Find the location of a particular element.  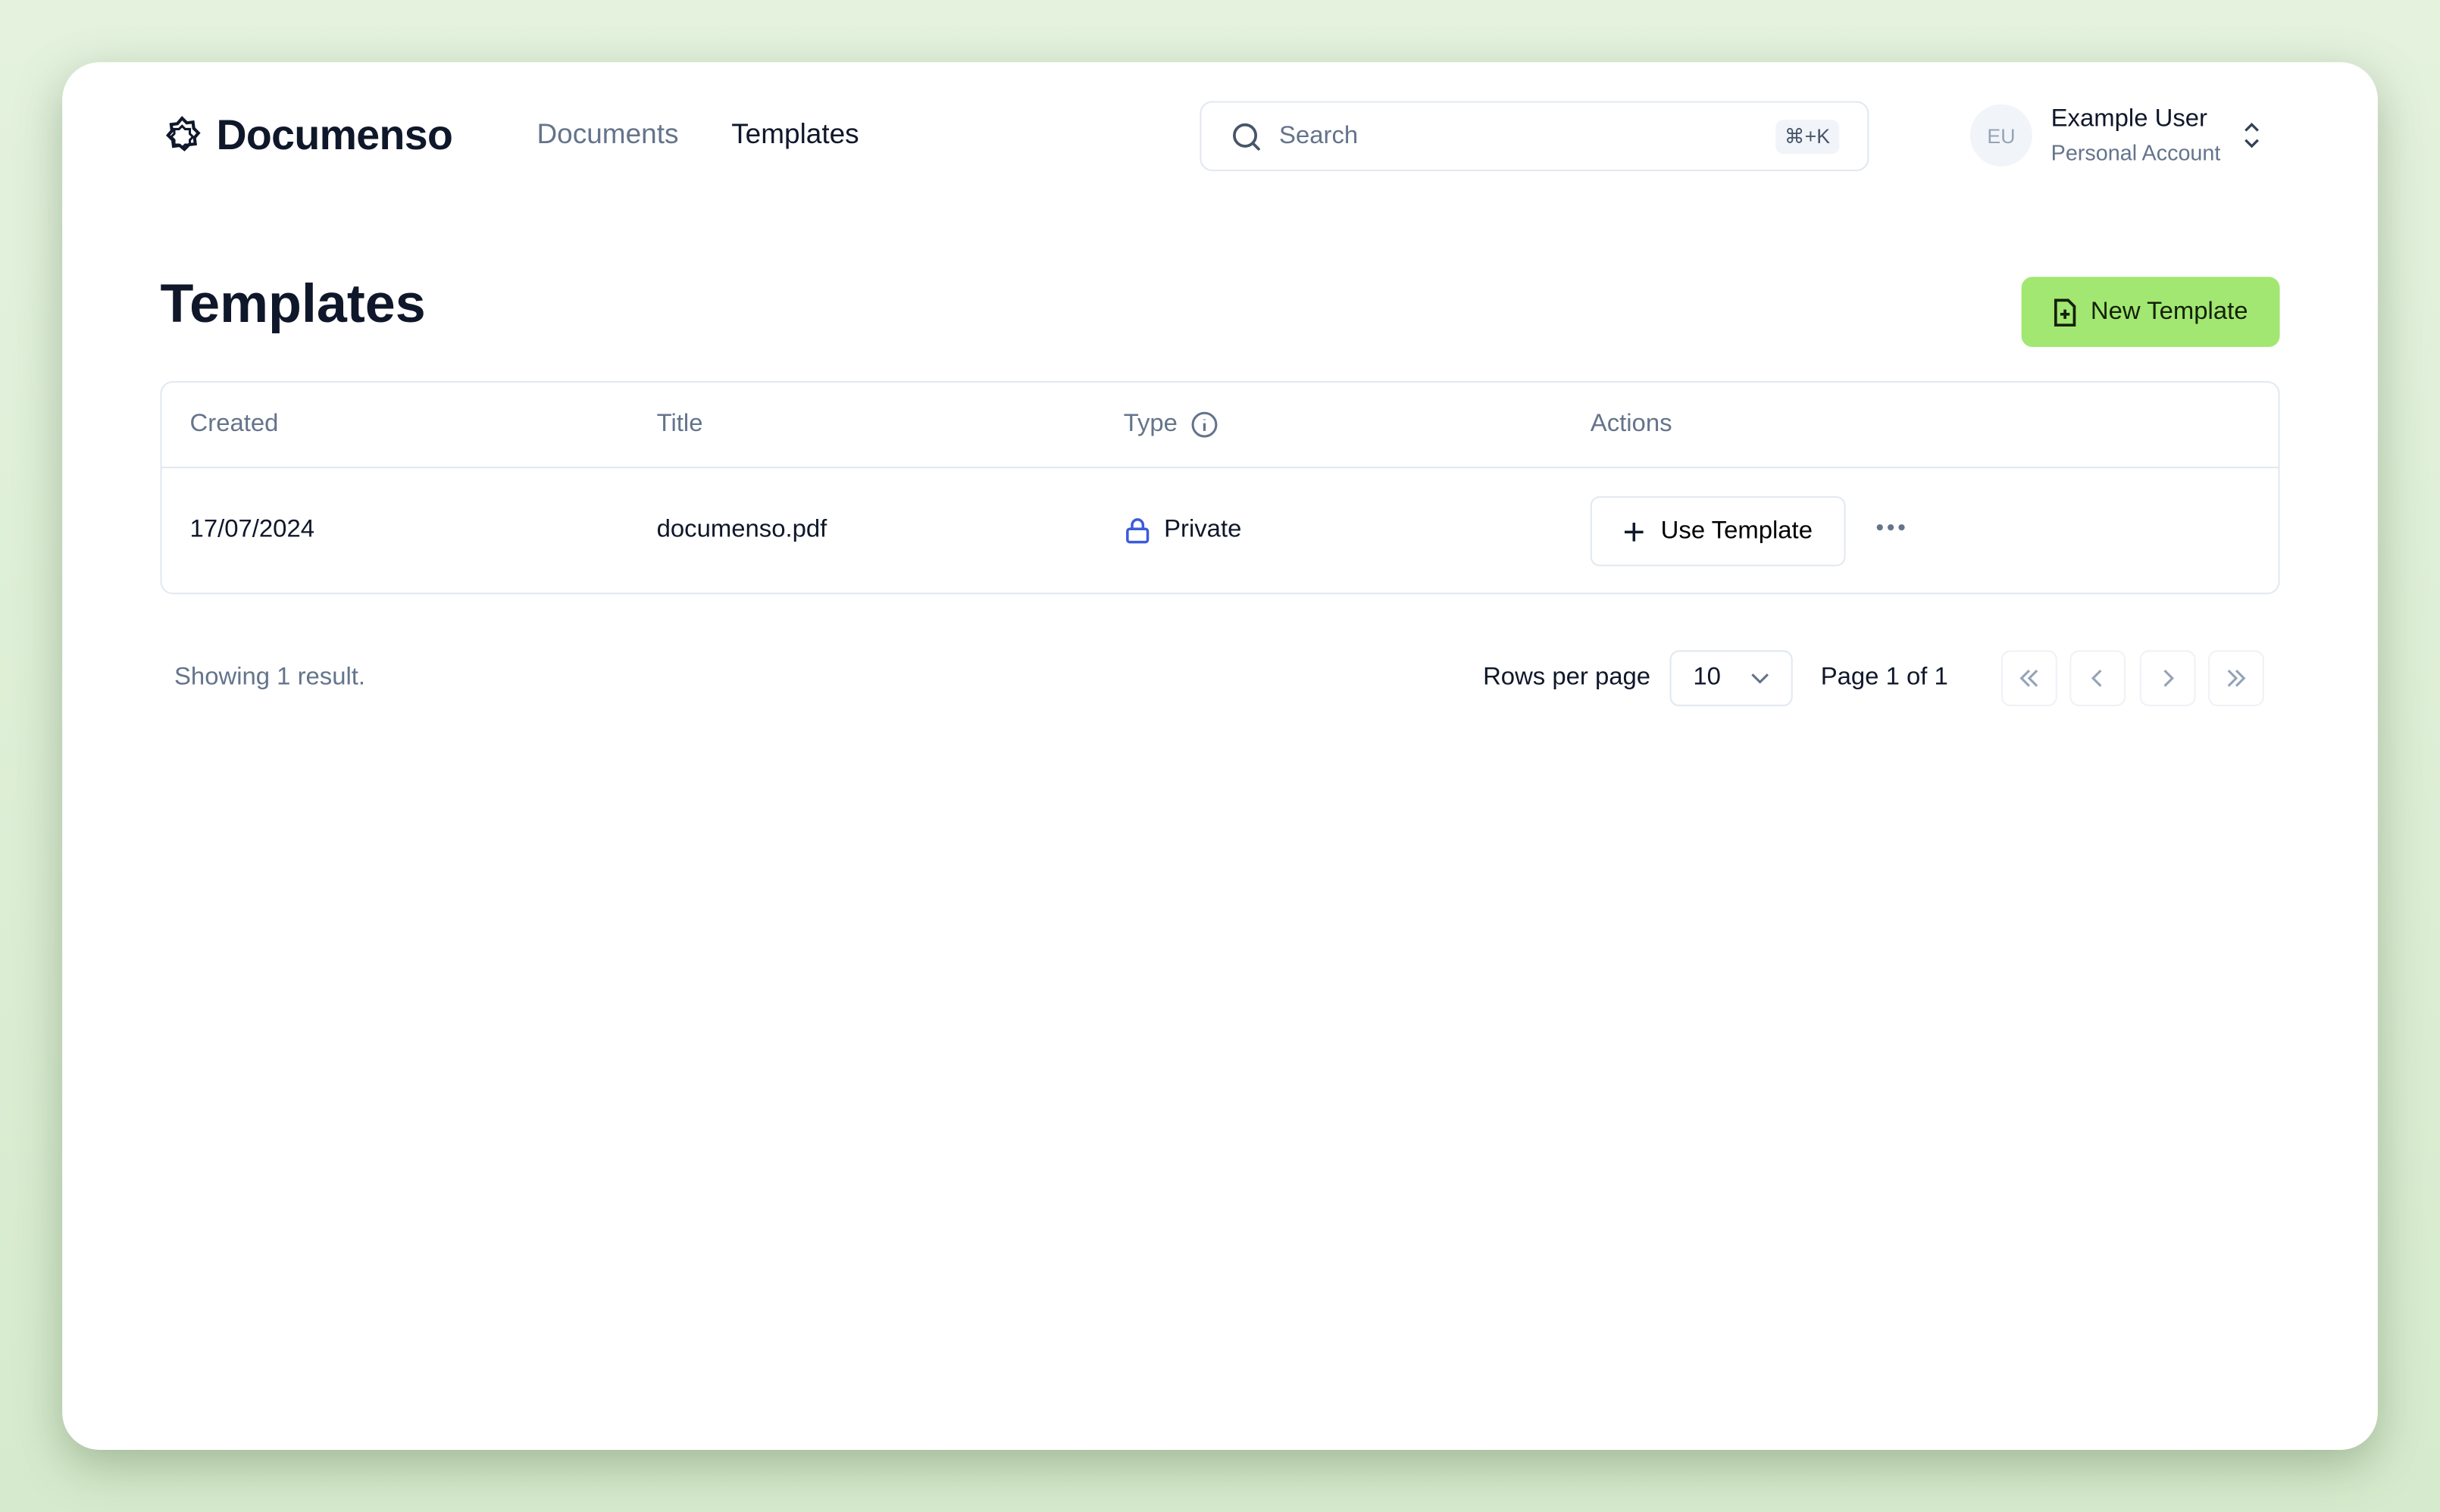

more-options-icon is located at coordinates (1891, 527).